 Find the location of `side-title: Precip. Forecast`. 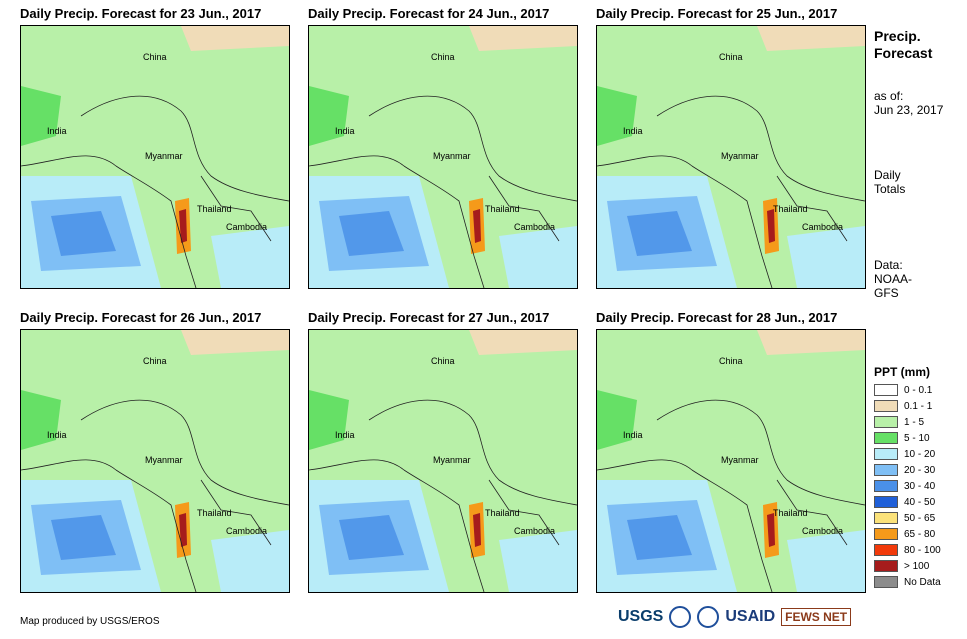

side-title: Precip. Forecast is located at coordinates (903, 45).